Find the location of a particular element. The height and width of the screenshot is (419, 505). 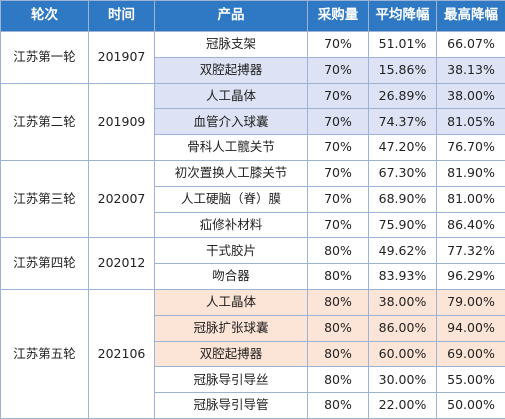

time-cell: 202012 is located at coordinates (121, 263).